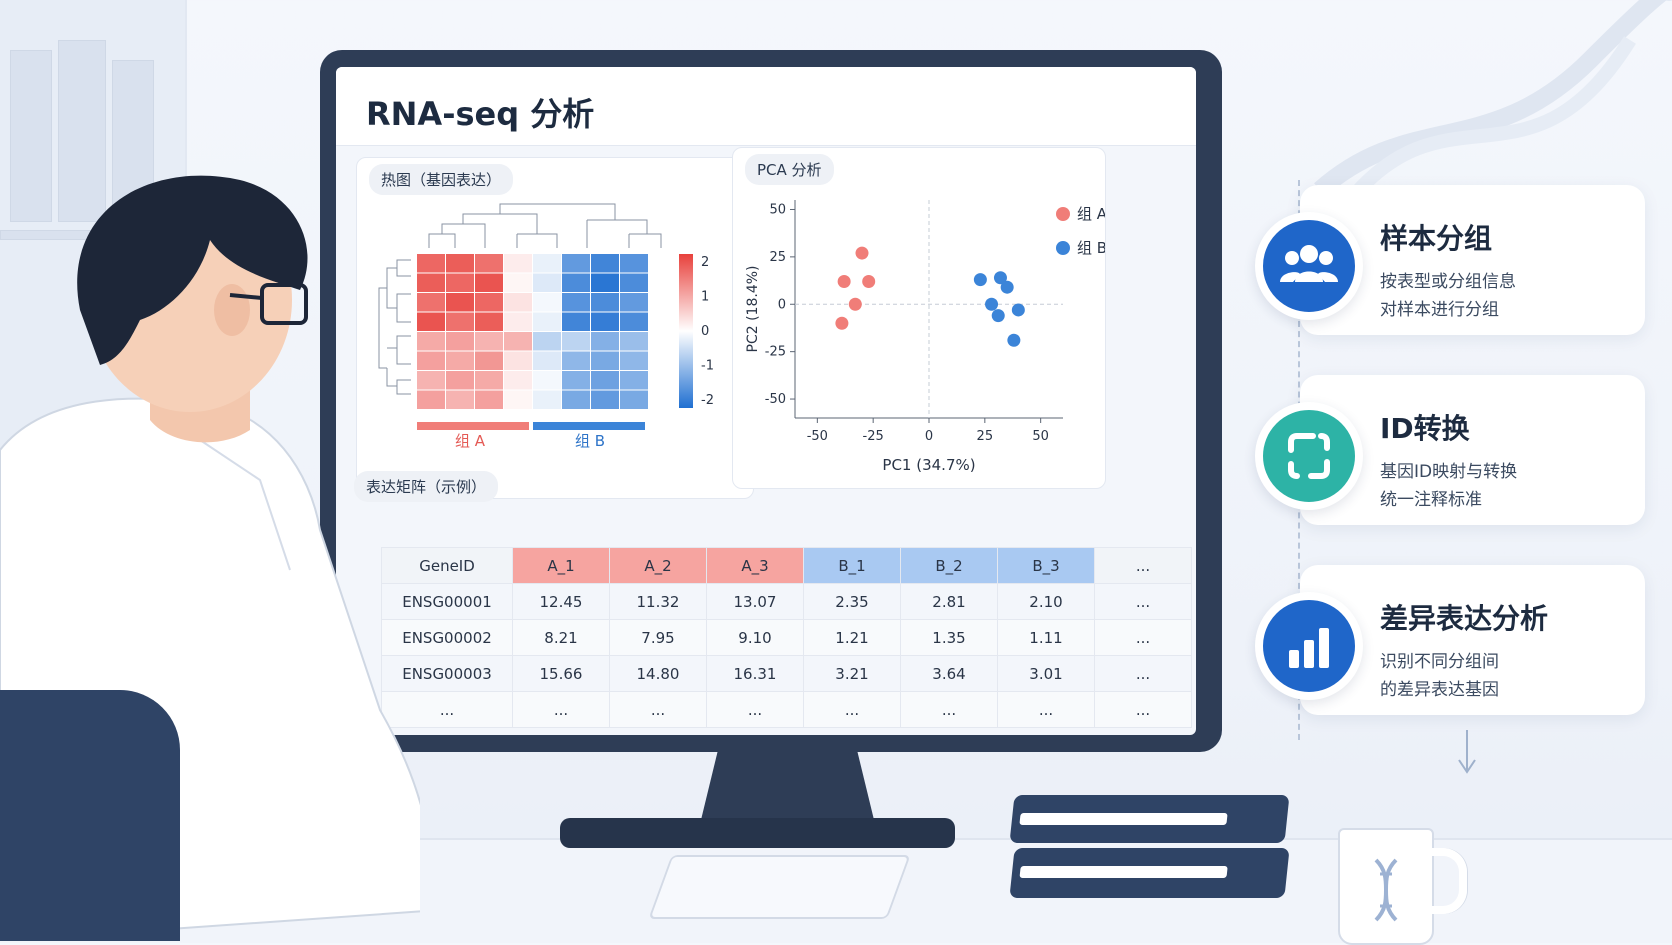 This screenshot has height=945, width=1672. Describe the element at coordinates (755, 673) in the screenshot. I see `table-cell: 16.31` at that location.